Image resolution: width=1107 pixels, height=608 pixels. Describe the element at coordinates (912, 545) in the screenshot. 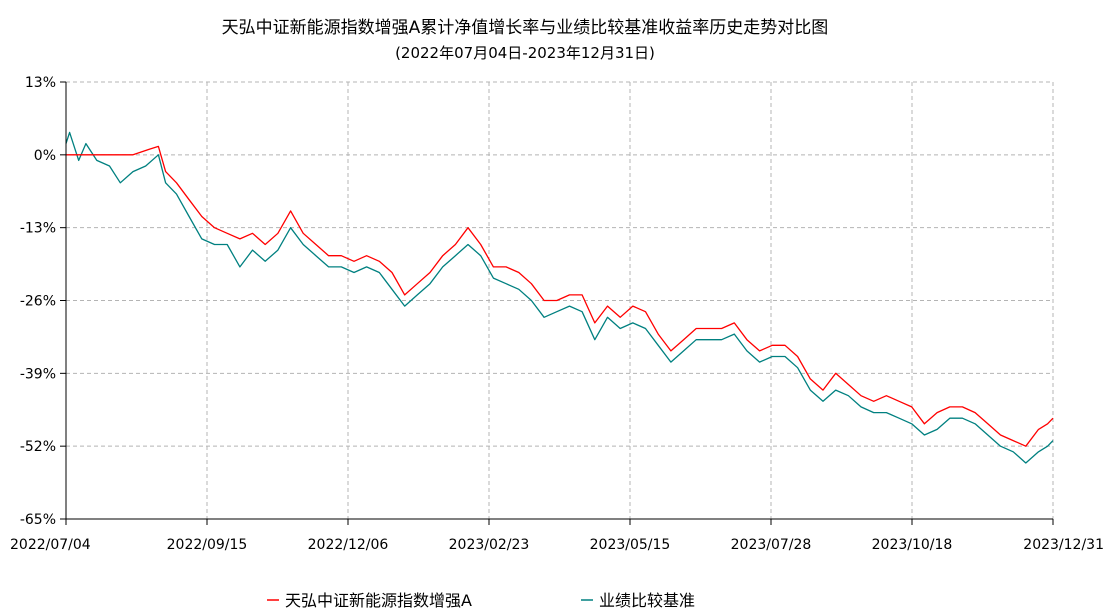

I see `x-tick-label: 2023/10/18` at that location.